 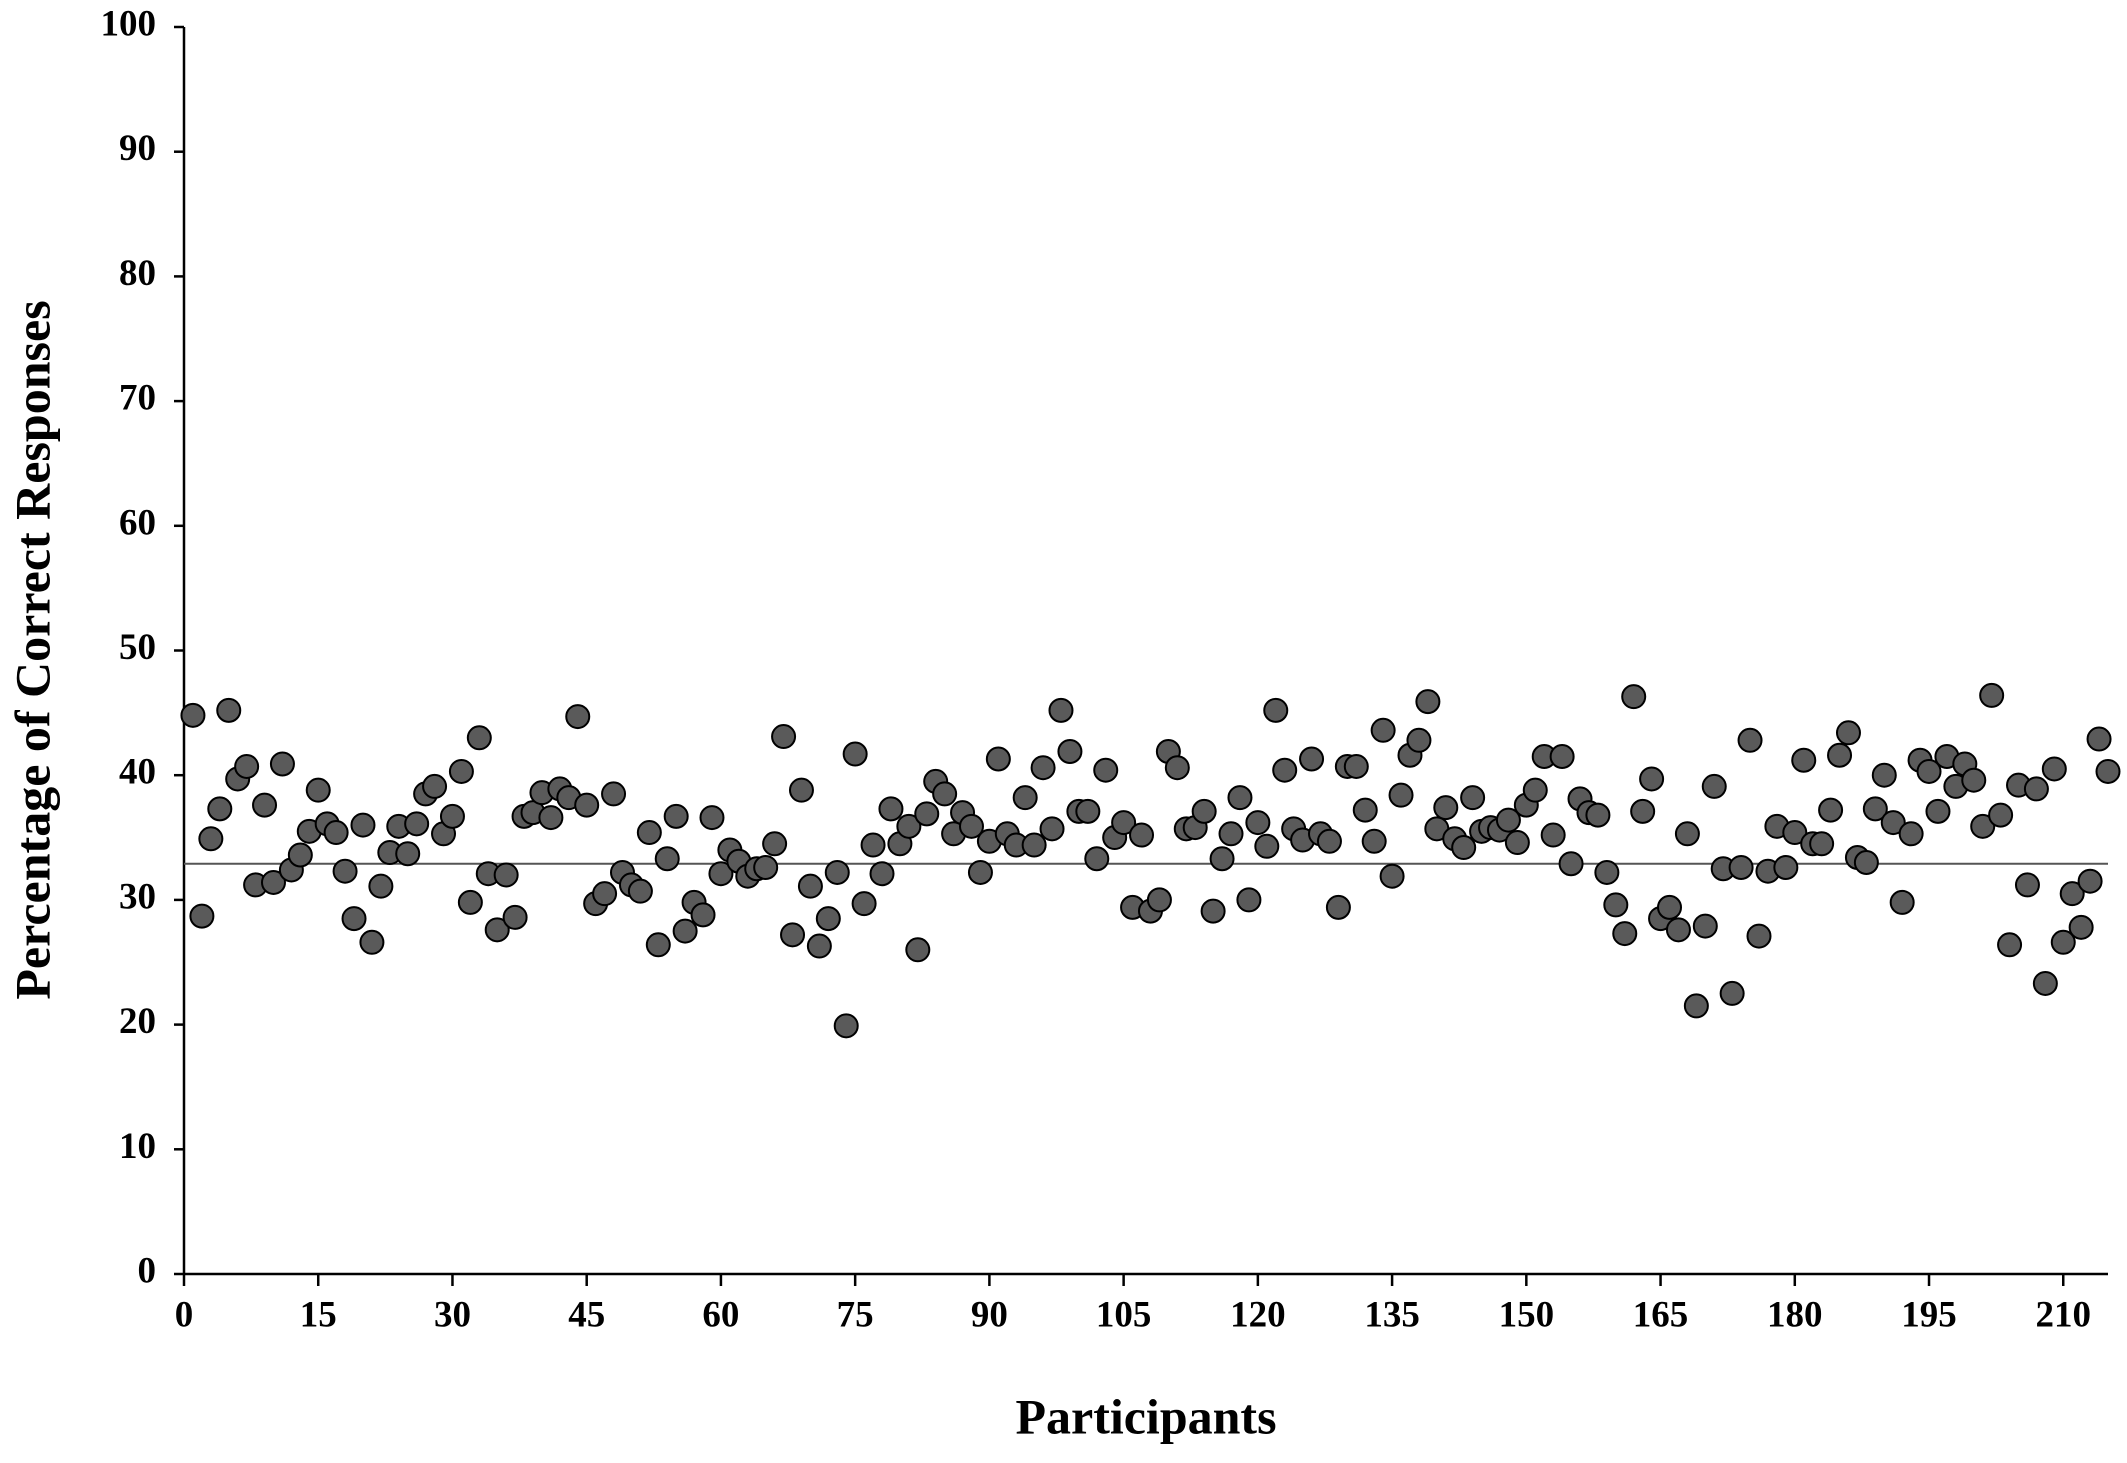 I want to click on y-tick-label: 50, so click(x=137, y=647).